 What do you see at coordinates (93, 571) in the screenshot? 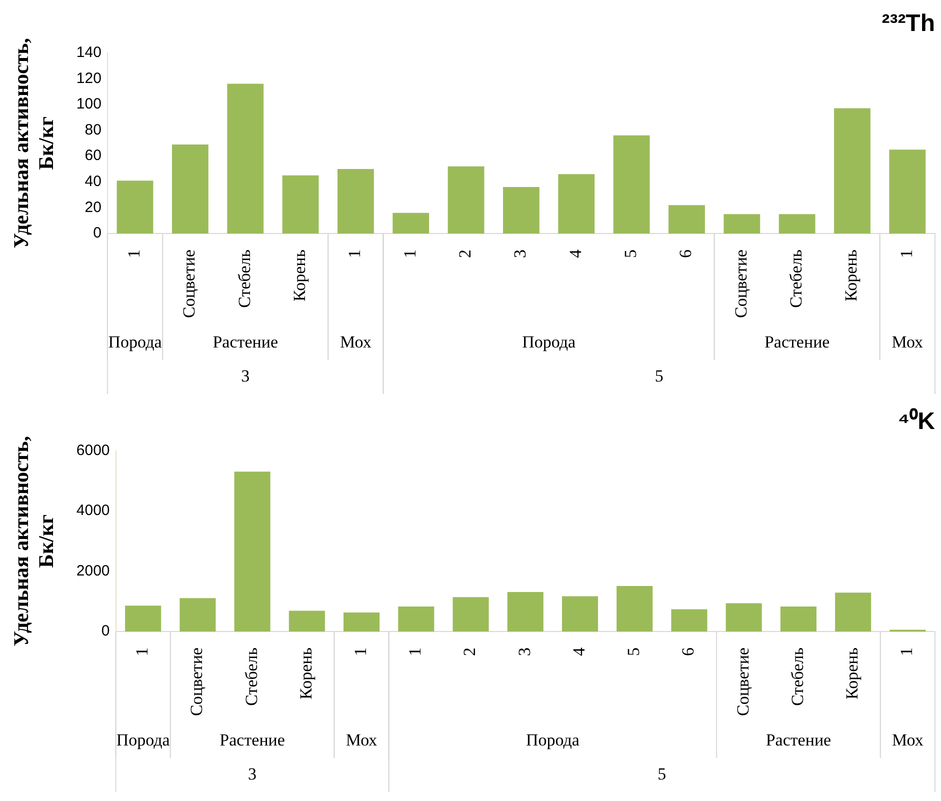
I see `y-tick-label: 2000` at bounding box center [93, 571].